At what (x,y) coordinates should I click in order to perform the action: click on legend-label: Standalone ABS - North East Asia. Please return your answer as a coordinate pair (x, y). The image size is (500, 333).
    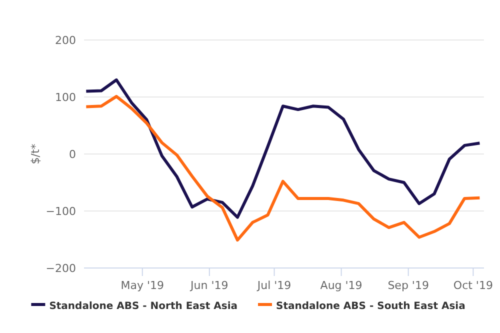
    Looking at the image, I should click on (143, 306).